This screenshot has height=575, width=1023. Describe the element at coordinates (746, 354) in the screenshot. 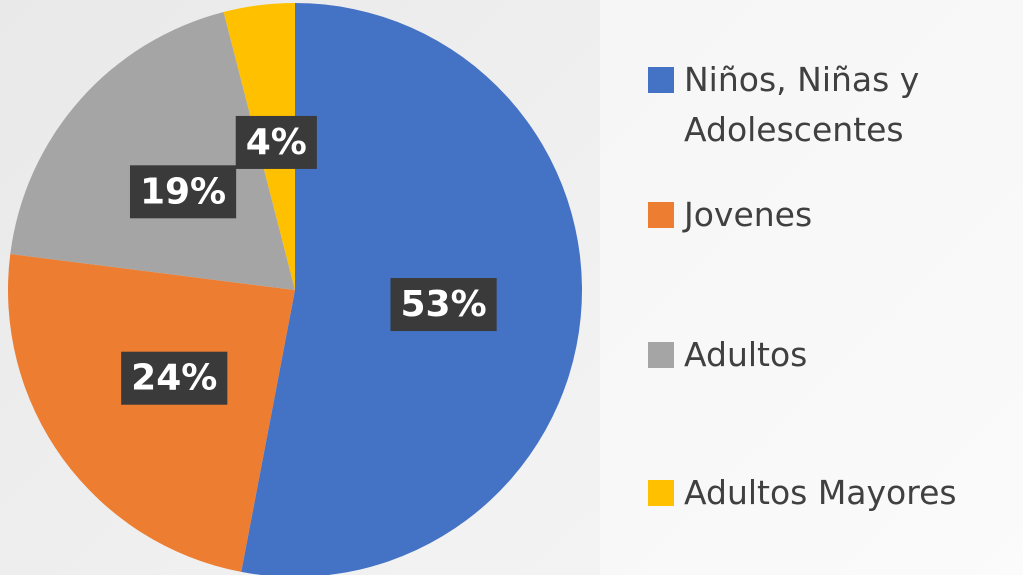

I see `legend-label: Adultos` at that location.